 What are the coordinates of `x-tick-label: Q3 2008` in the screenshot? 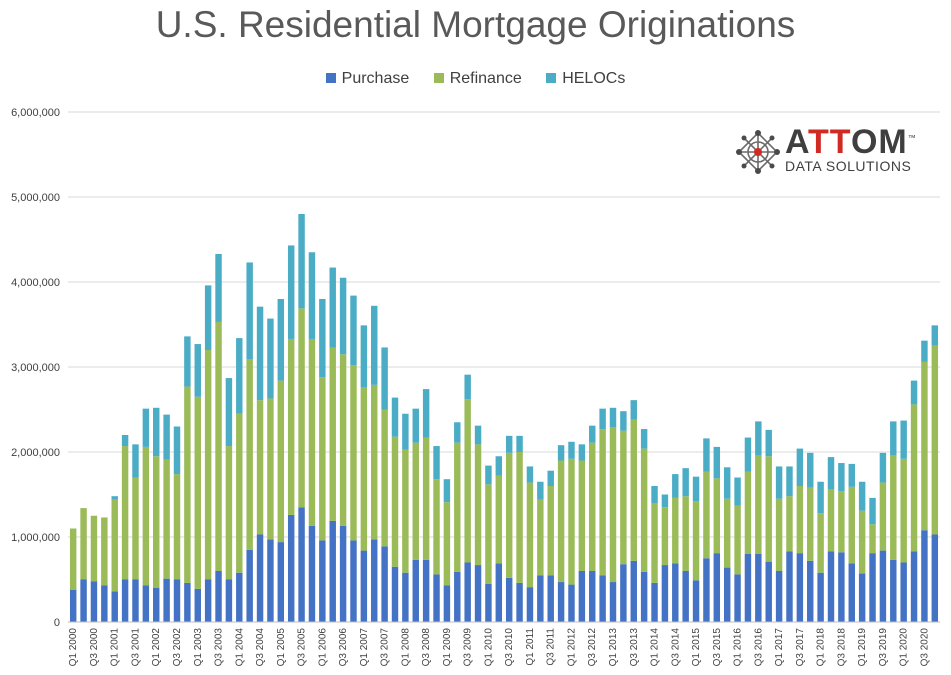 It's located at (426, 647).